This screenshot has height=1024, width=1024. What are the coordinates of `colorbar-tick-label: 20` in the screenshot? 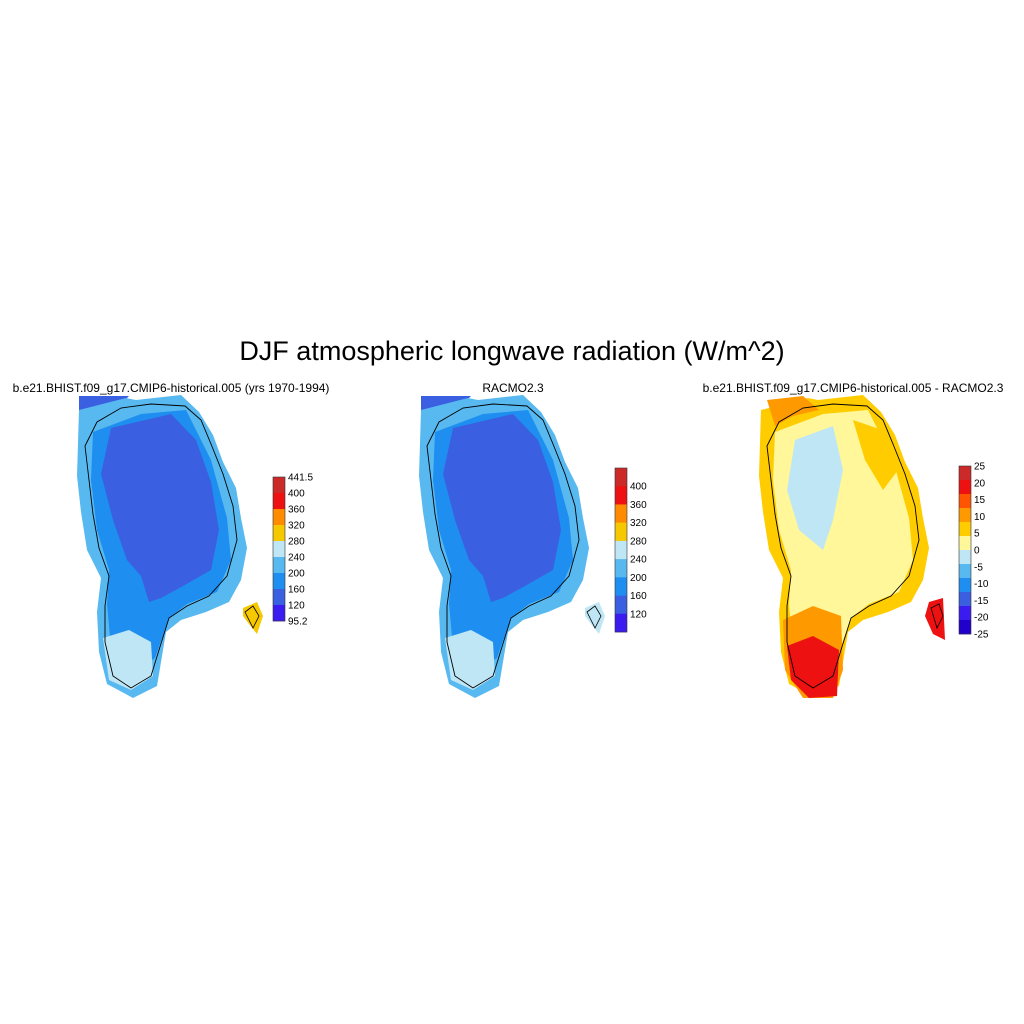 It's located at (980, 483).